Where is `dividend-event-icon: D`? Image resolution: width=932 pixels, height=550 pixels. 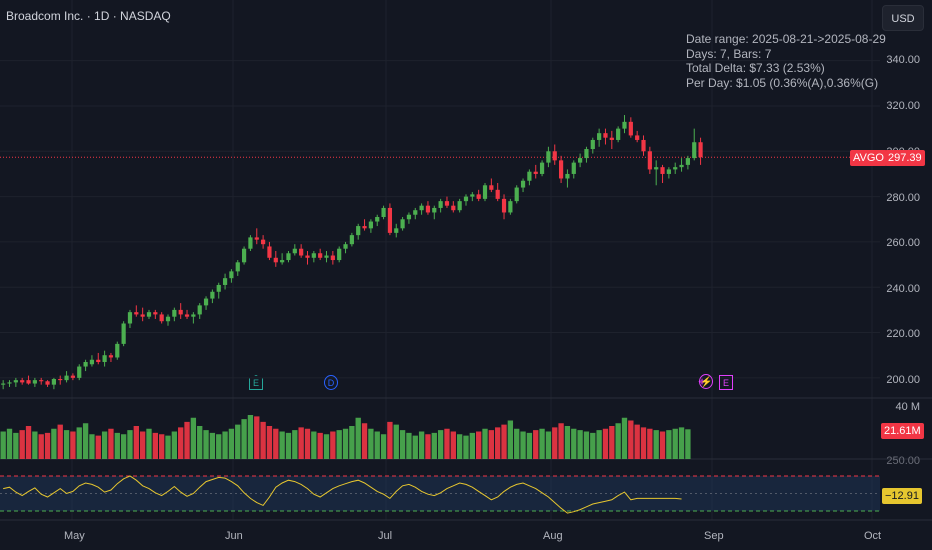 dividend-event-icon: D is located at coordinates (331, 382).